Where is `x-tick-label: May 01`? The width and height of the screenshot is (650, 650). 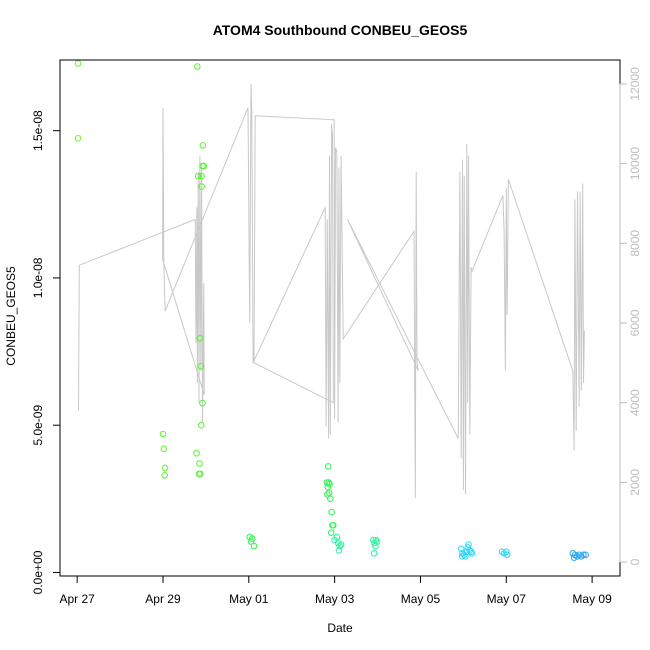
x-tick-label: May 01 is located at coordinates (249, 599).